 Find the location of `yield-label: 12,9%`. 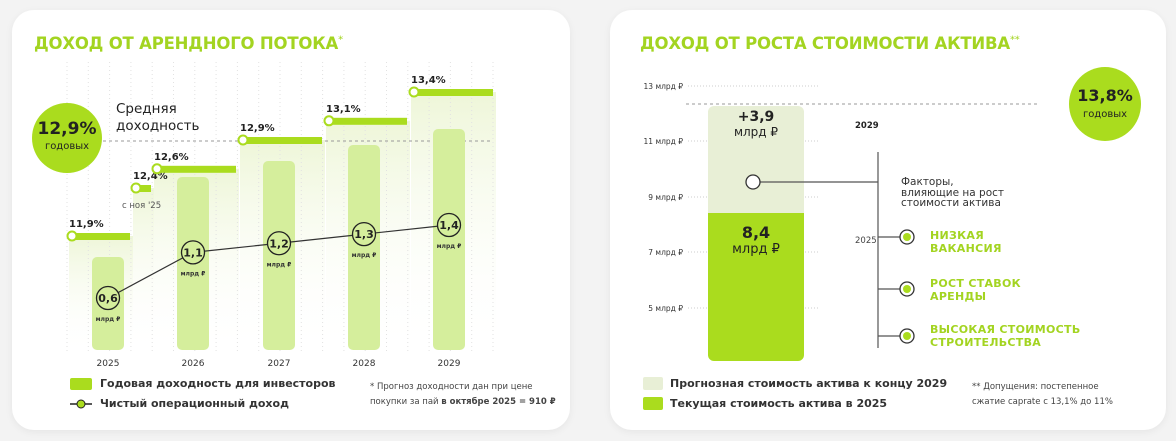

yield-label: 12,9% is located at coordinates (257, 128).